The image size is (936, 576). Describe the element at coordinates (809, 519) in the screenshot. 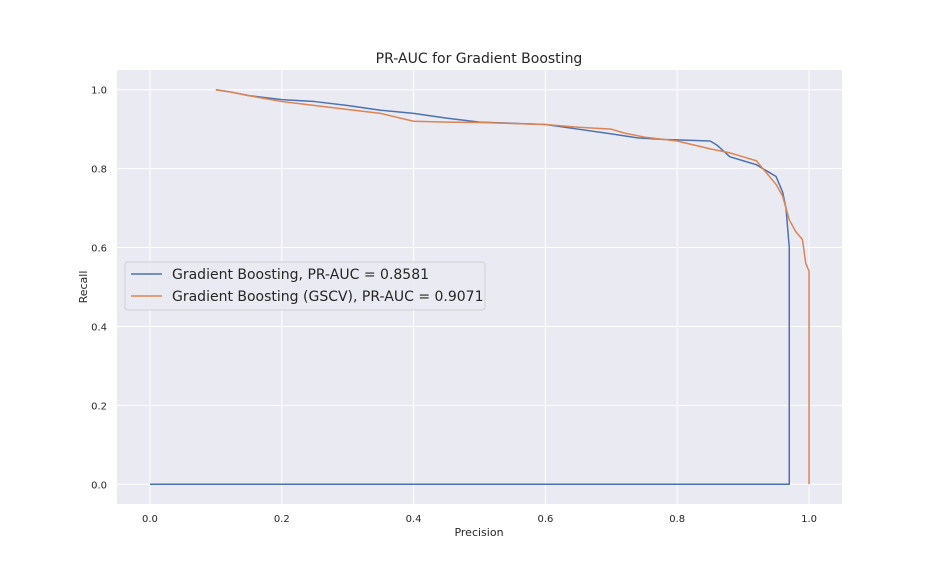

I see `x-tick-label: 1.0` at that location.